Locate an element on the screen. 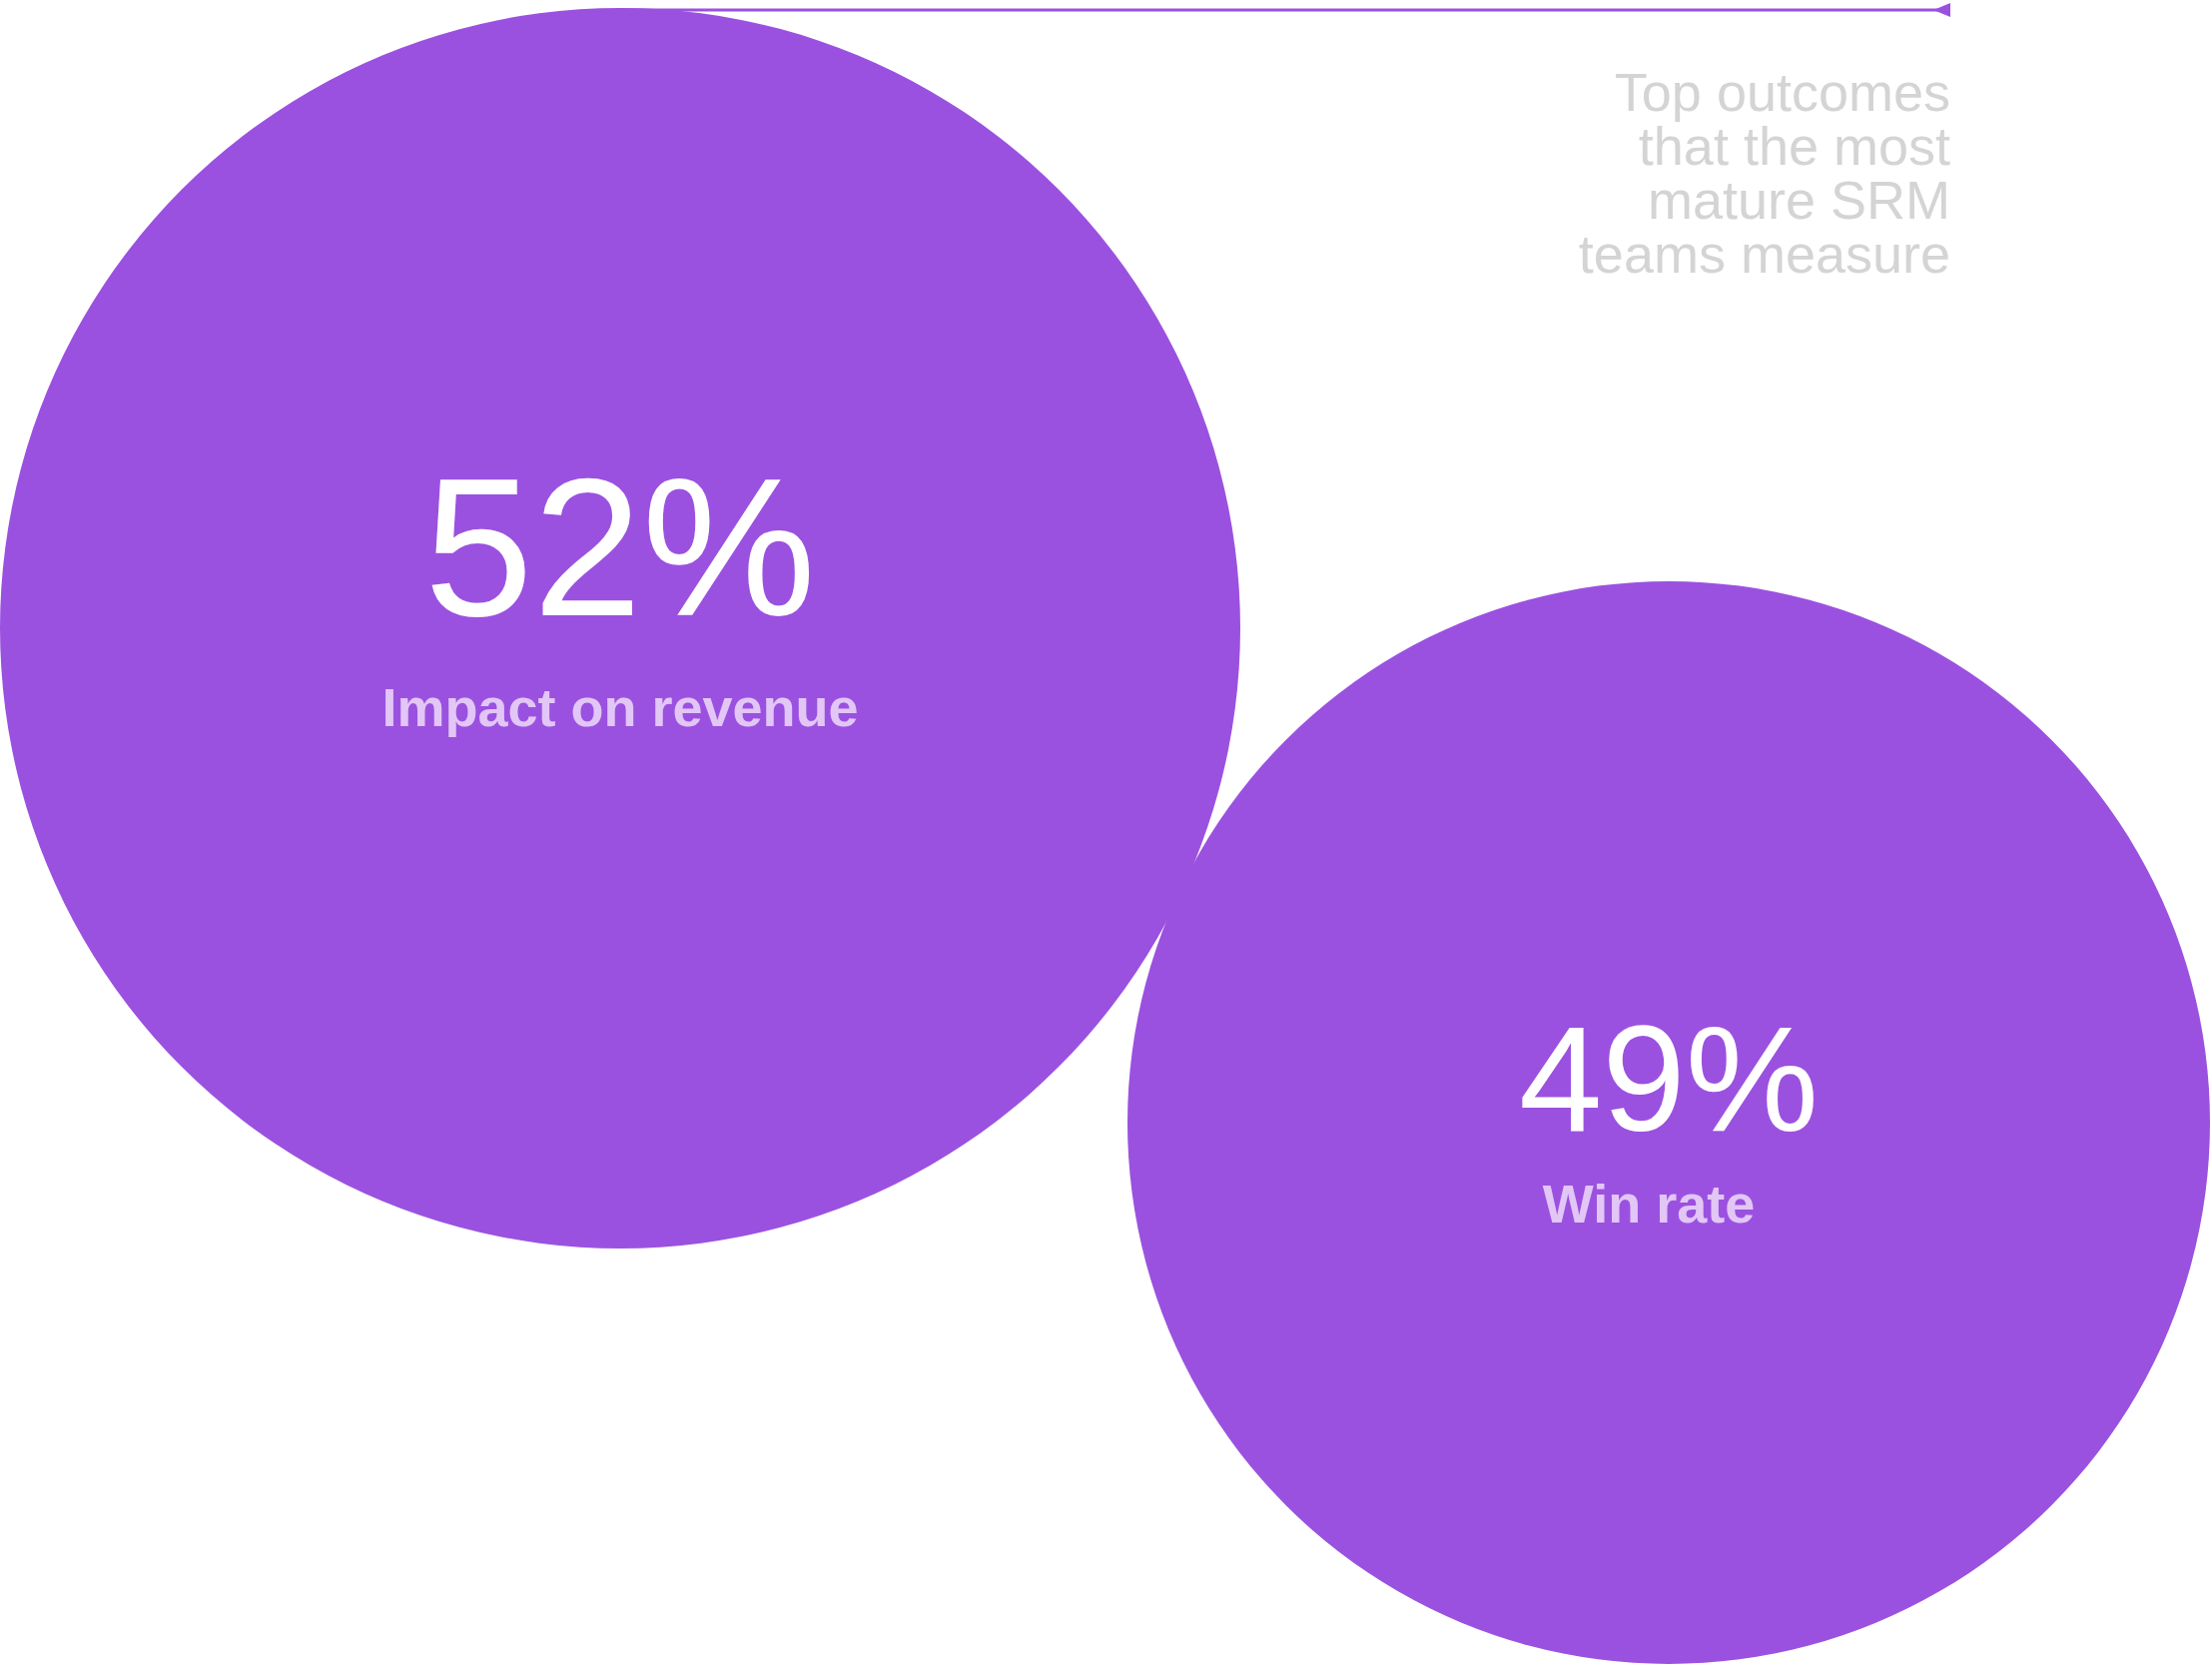 The height and width of the screenshot is (1667, 2212). category-label: Win rate is located at coordinates (1649, 1204).